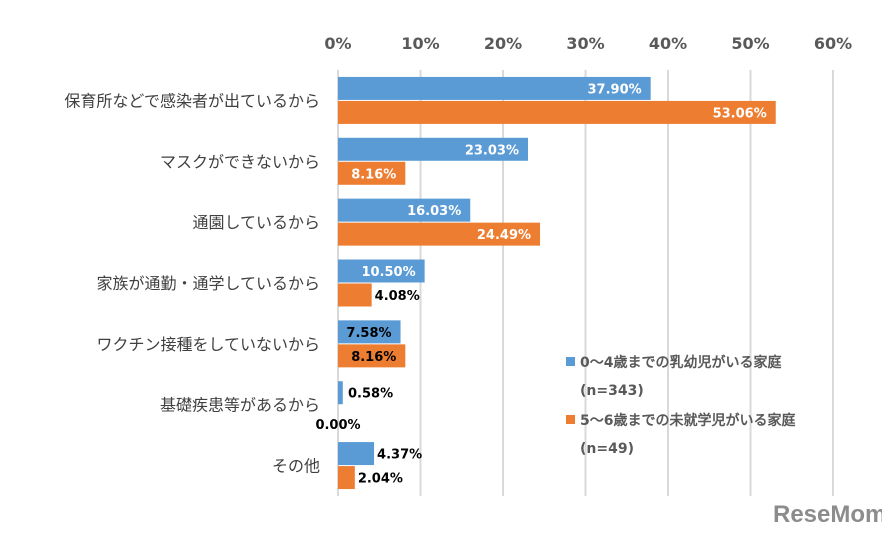 This screenshot has width=882, height=535. I want to click on data-label: 53.06%, so click(740, 113).